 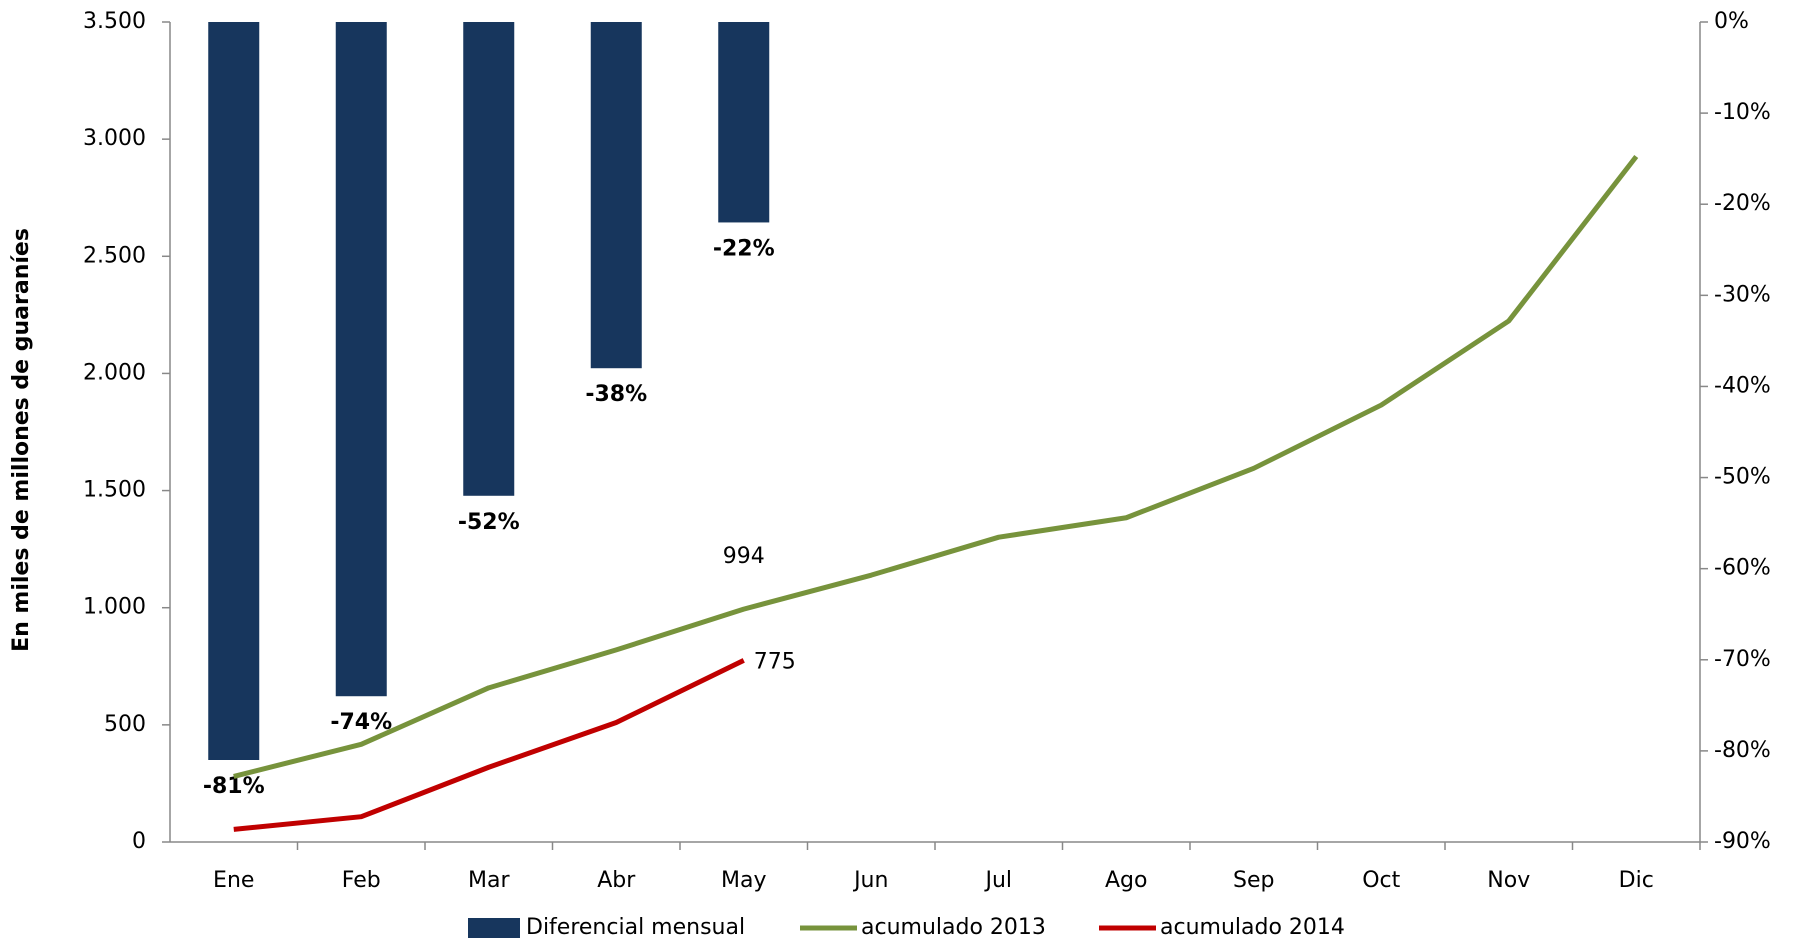 I want to click on x-tick-label: Mar, so click(x=489, y=880).